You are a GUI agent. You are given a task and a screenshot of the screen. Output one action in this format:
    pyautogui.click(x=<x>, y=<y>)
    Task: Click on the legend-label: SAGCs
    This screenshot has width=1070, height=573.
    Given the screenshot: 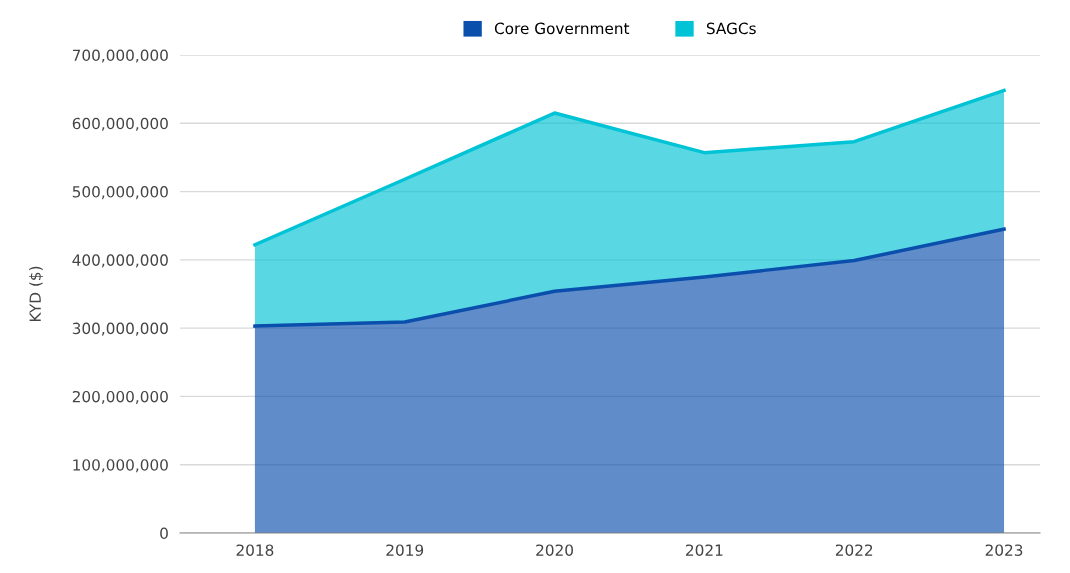 What is the action you would take?
    pyautogui.click(x=731, y=28)
    